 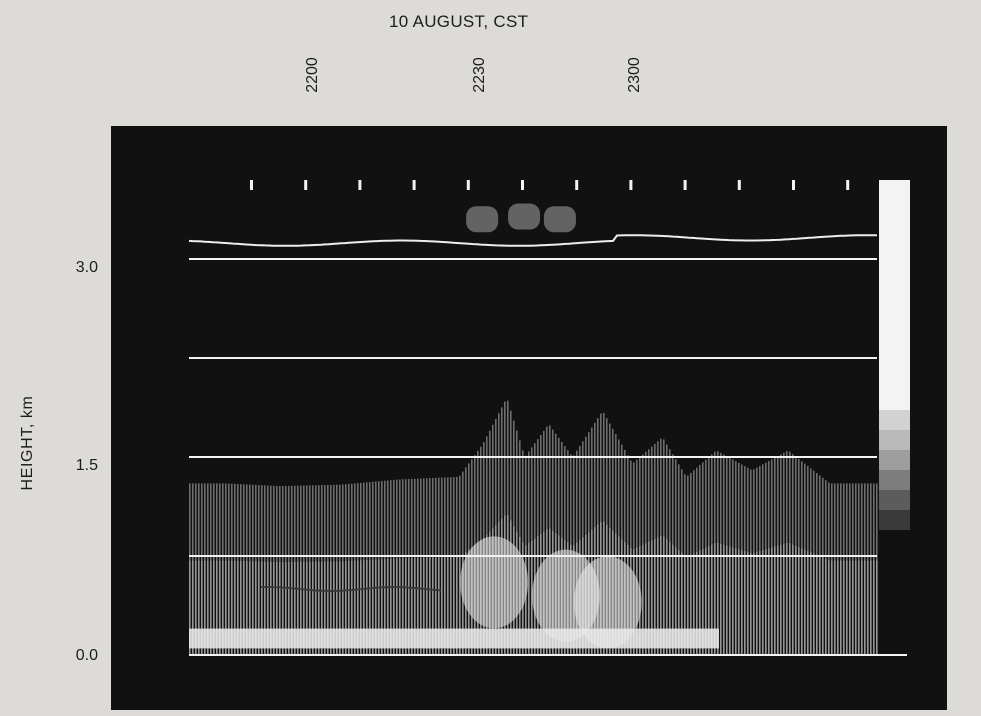 I want to click on echo-surface-layer, so click(x=454, y=638).